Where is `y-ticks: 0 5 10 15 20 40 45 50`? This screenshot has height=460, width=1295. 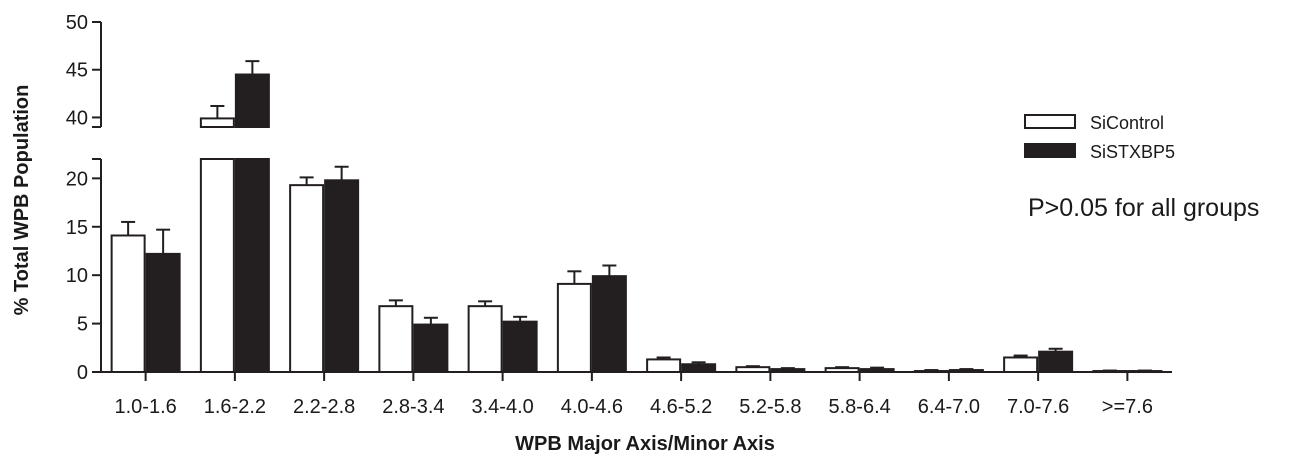
y-ticks: 0 5 10 15 20 40 45 50 is located at coordinates (83, 198).